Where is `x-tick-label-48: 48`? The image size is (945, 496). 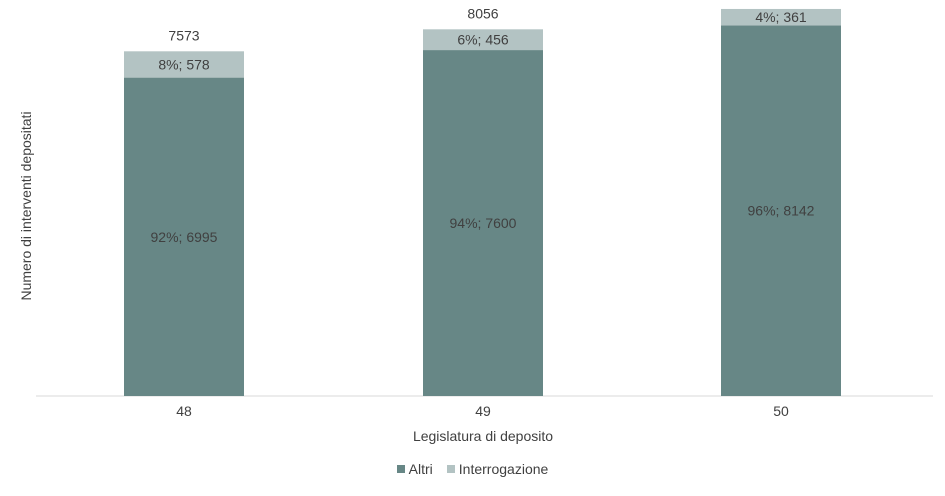
x-tick-label-48: 48 is located at coordinates (184, 411).